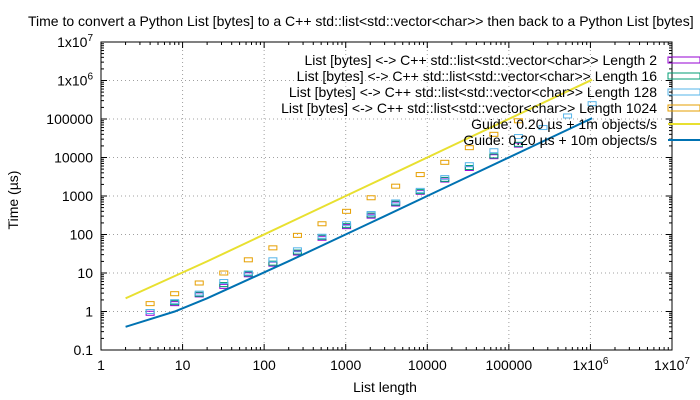  What do you see at coordinates (13, 200) in the screenshot?
I see `y-axis-label: Time (µs)` at bounding box center [13, 200].